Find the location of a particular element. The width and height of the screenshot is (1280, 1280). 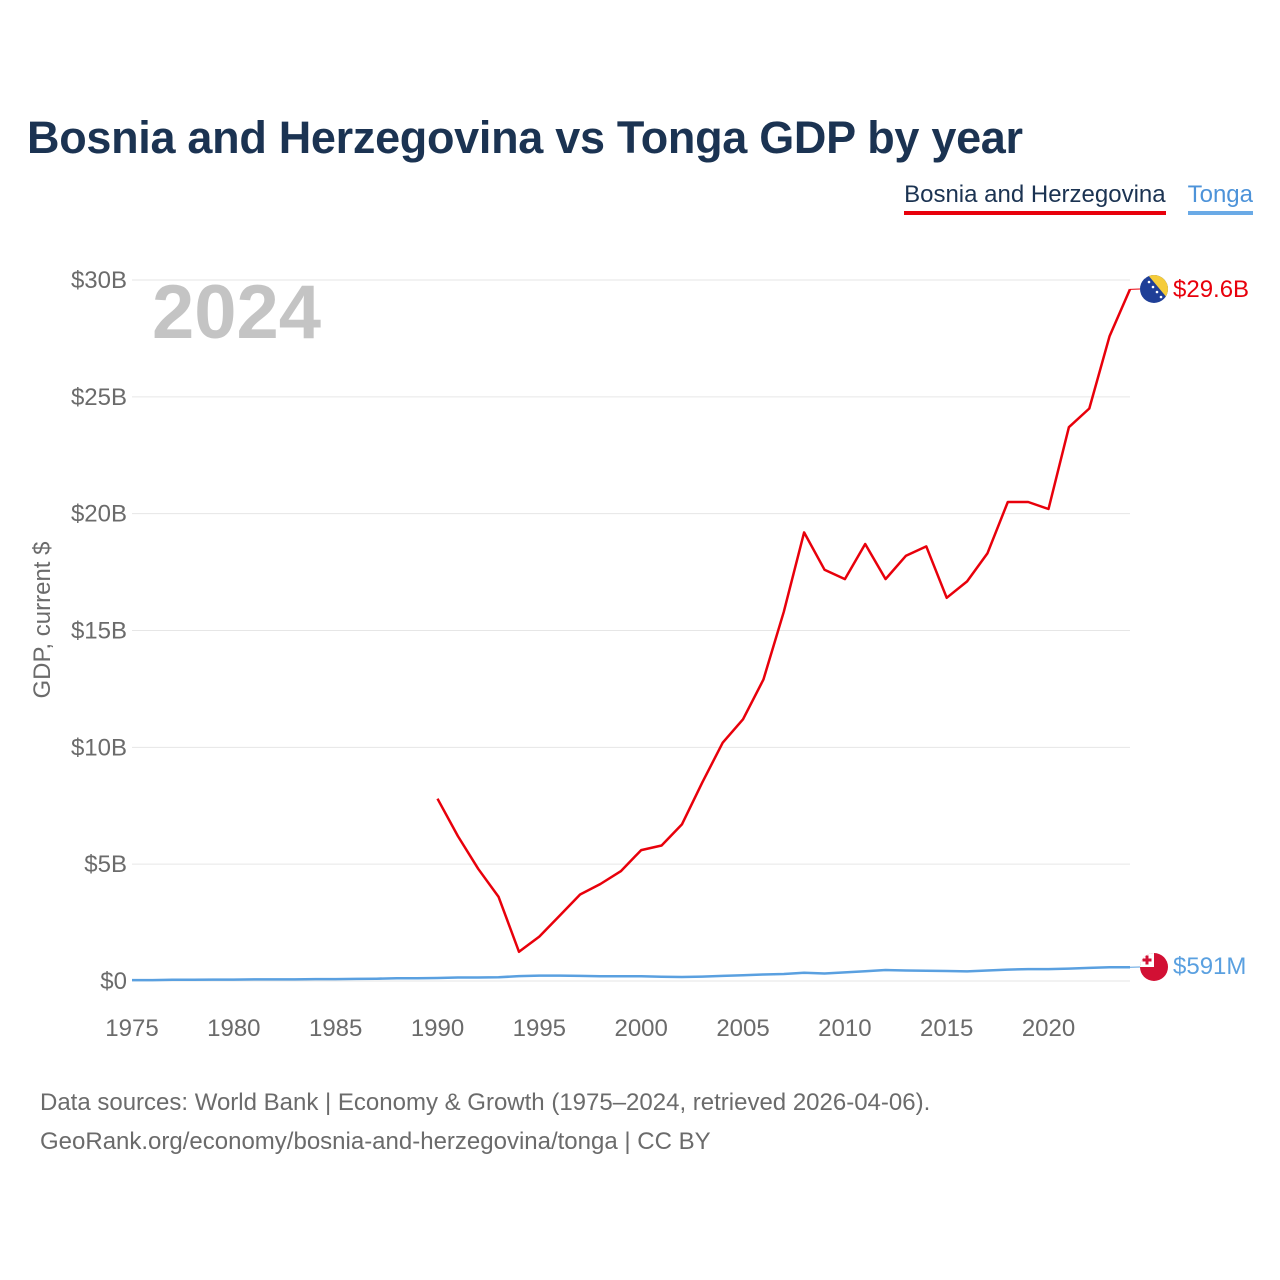

x-tick-label: 2020 is located at coordinates (1048, 1028).